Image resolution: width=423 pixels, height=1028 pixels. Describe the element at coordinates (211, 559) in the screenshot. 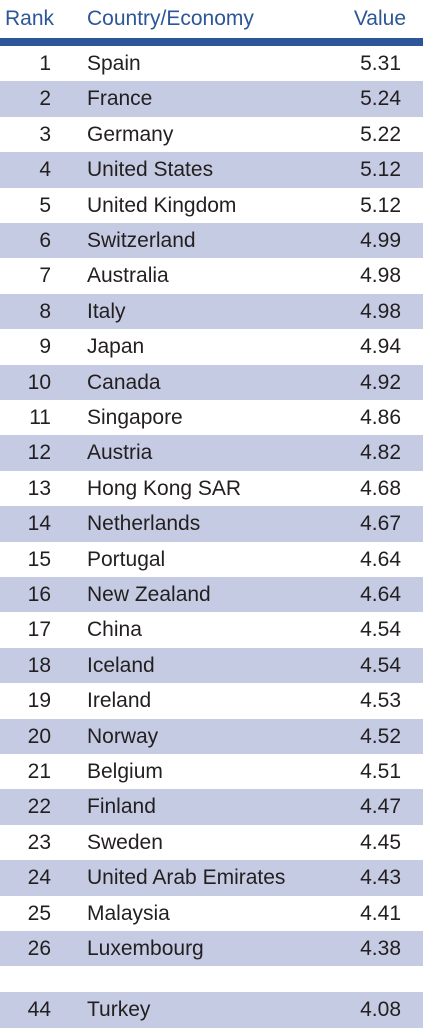

I see `table-row: 15 Portugal 4.64` at that location.